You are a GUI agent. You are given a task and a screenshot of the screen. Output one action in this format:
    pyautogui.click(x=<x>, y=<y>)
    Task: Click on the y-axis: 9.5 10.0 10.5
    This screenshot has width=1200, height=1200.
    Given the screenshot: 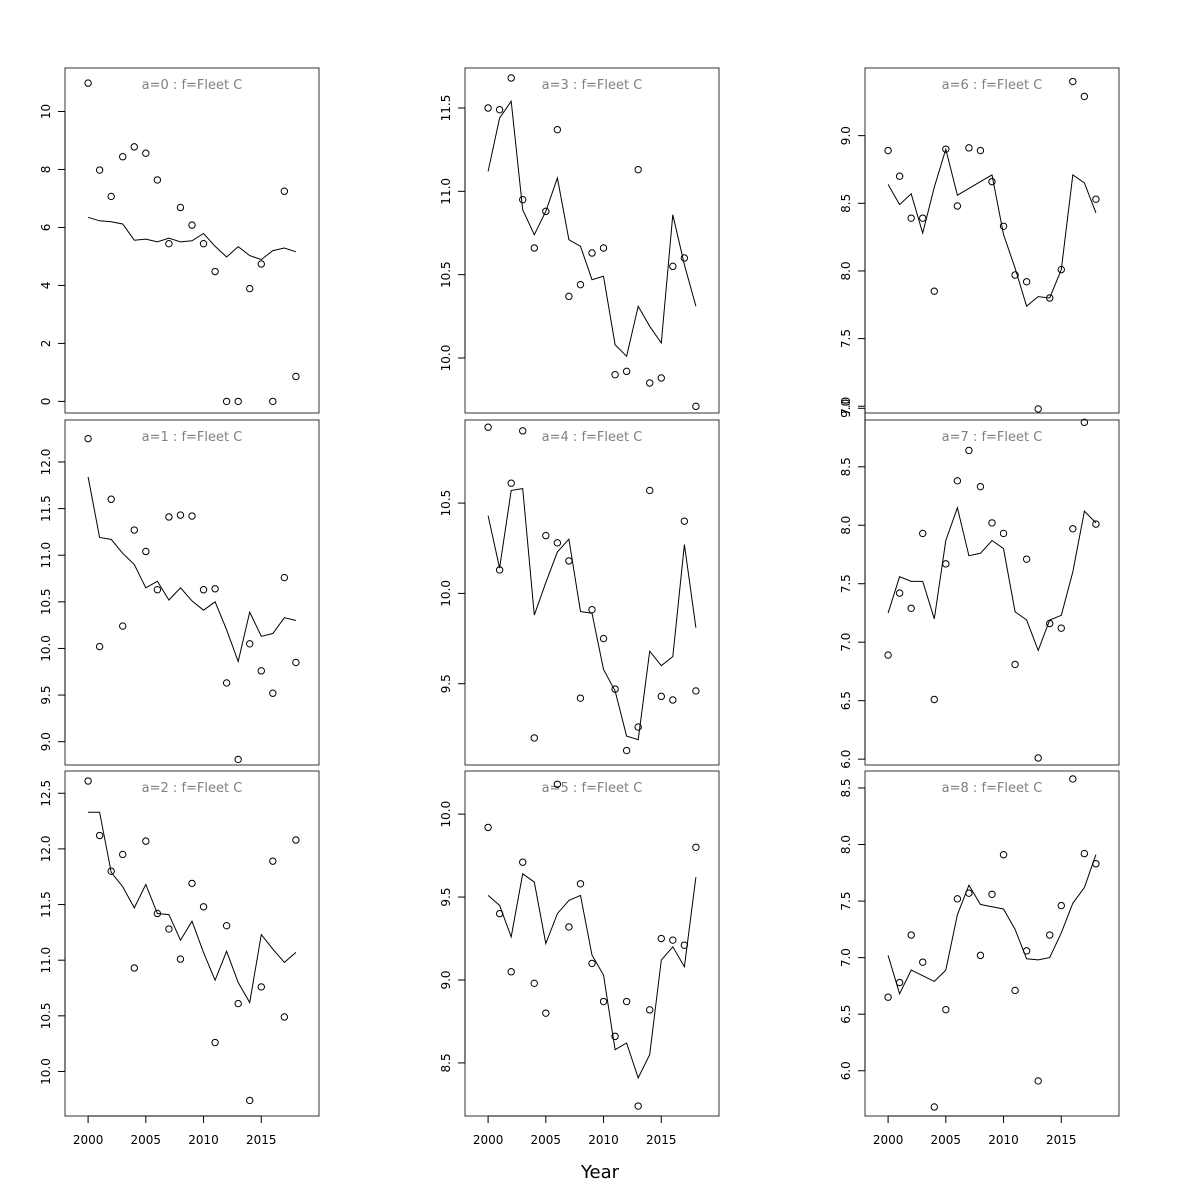 What is the action you would take?
    pyautogui.click(x=452, y=591)
    